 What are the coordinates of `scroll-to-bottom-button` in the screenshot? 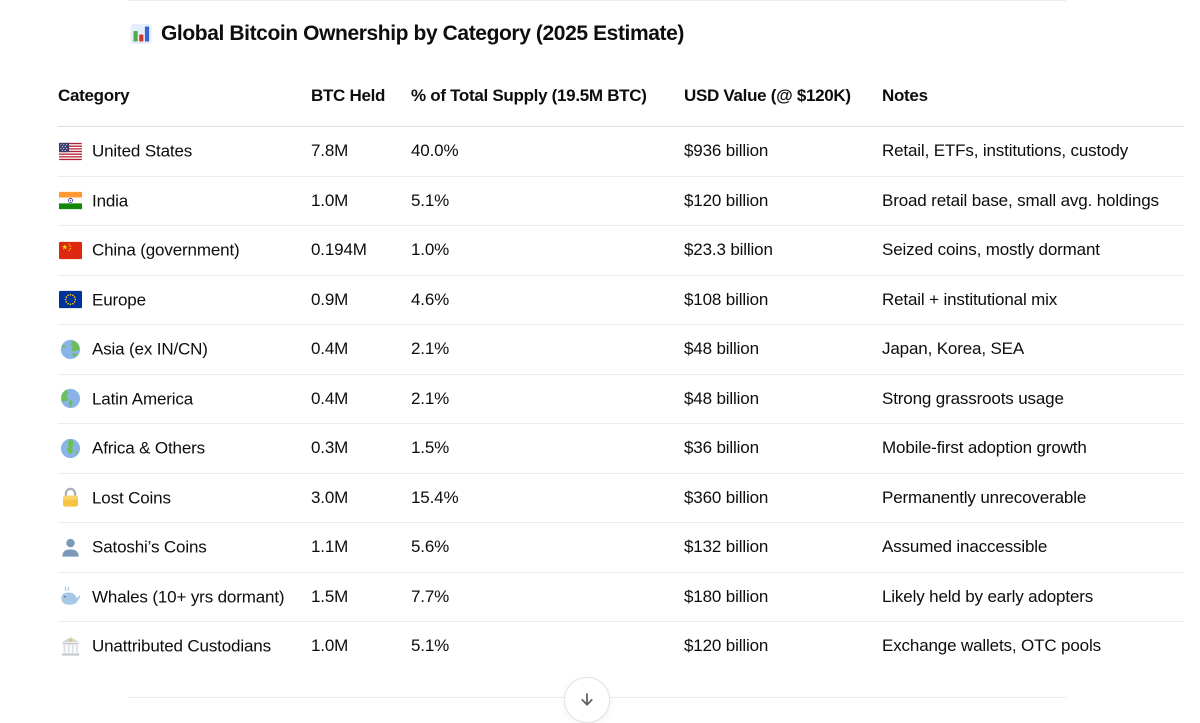 It's located at (587, 700).